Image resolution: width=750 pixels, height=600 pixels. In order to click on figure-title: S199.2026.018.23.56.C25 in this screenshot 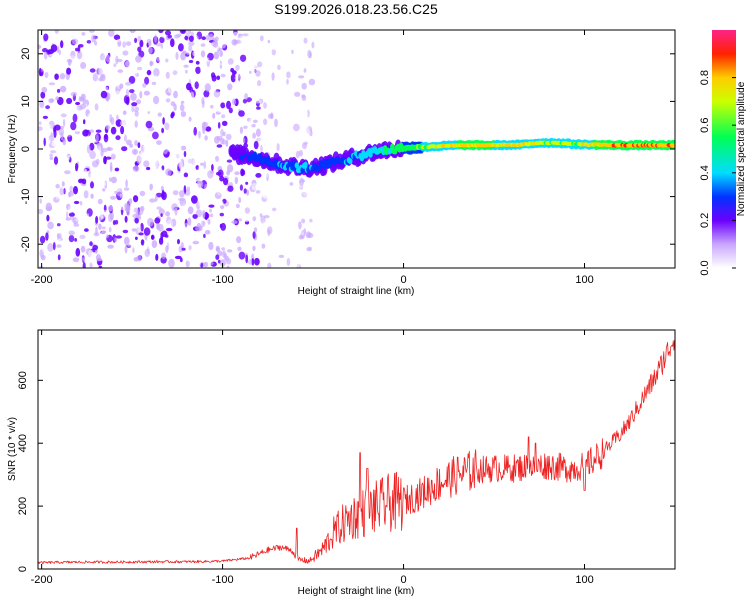, I will do `click(356, 9)`.